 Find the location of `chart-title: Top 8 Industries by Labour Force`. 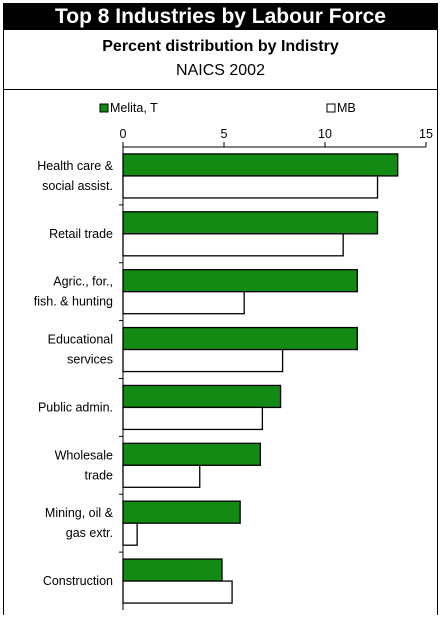

chart-title: Top 8 Industries by Labour Force is located at coordinates (220, 17).